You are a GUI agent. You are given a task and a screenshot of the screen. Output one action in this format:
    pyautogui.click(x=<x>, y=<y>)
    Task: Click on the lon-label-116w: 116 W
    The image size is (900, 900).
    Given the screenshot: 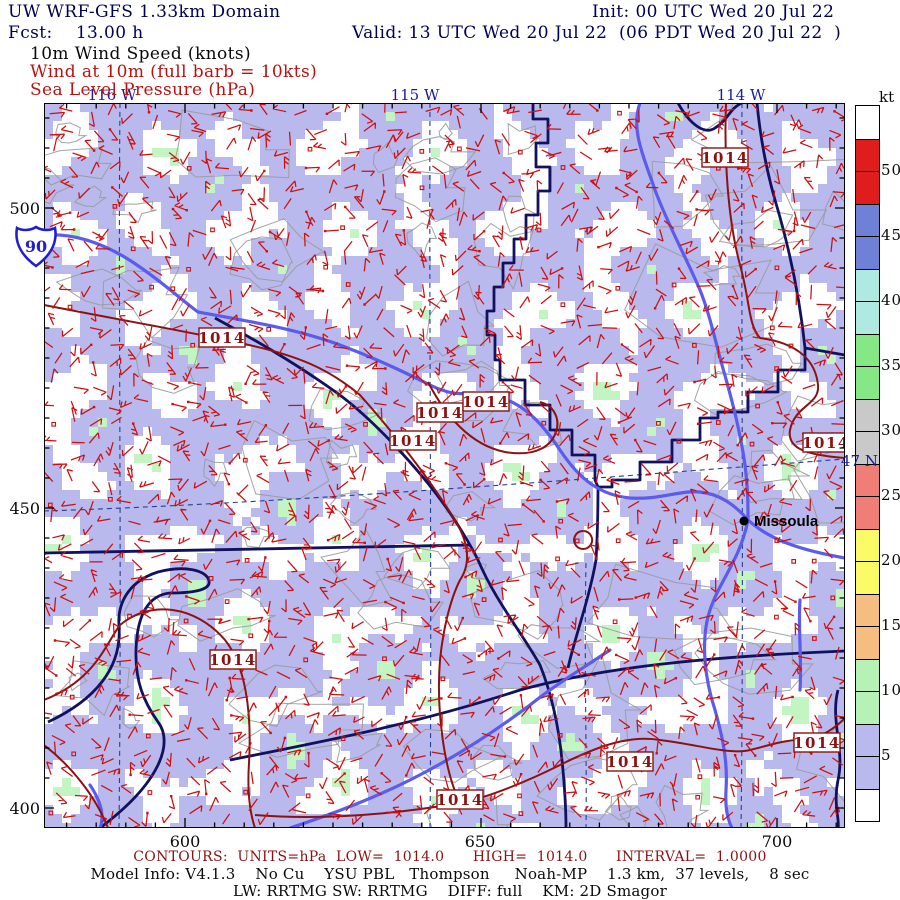 What is the action you would take?
    pyautogui.click(x=112, y=95)
    